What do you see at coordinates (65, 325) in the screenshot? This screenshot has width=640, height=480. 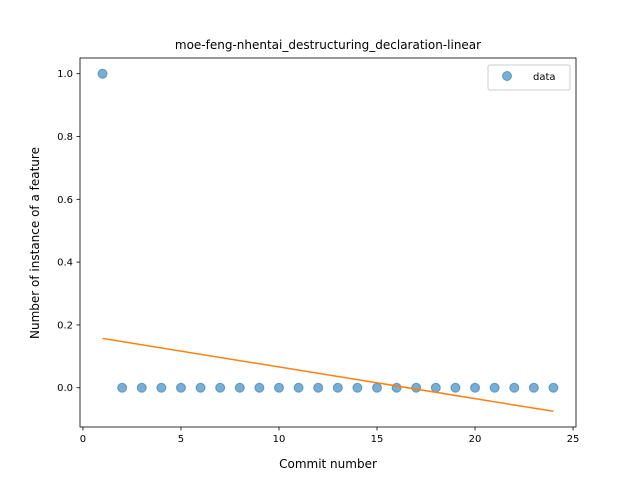 I see `y-tick-label: 0.2` at bounding box center [65, 325].